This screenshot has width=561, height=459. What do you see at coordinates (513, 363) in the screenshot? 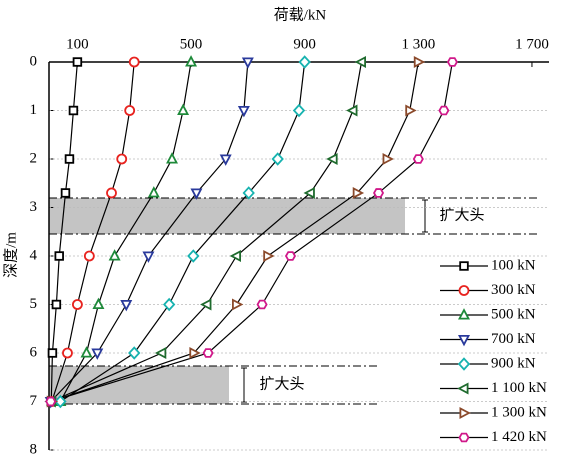
I see `legend-label: 900 kN` at bounding box center [513, 363].